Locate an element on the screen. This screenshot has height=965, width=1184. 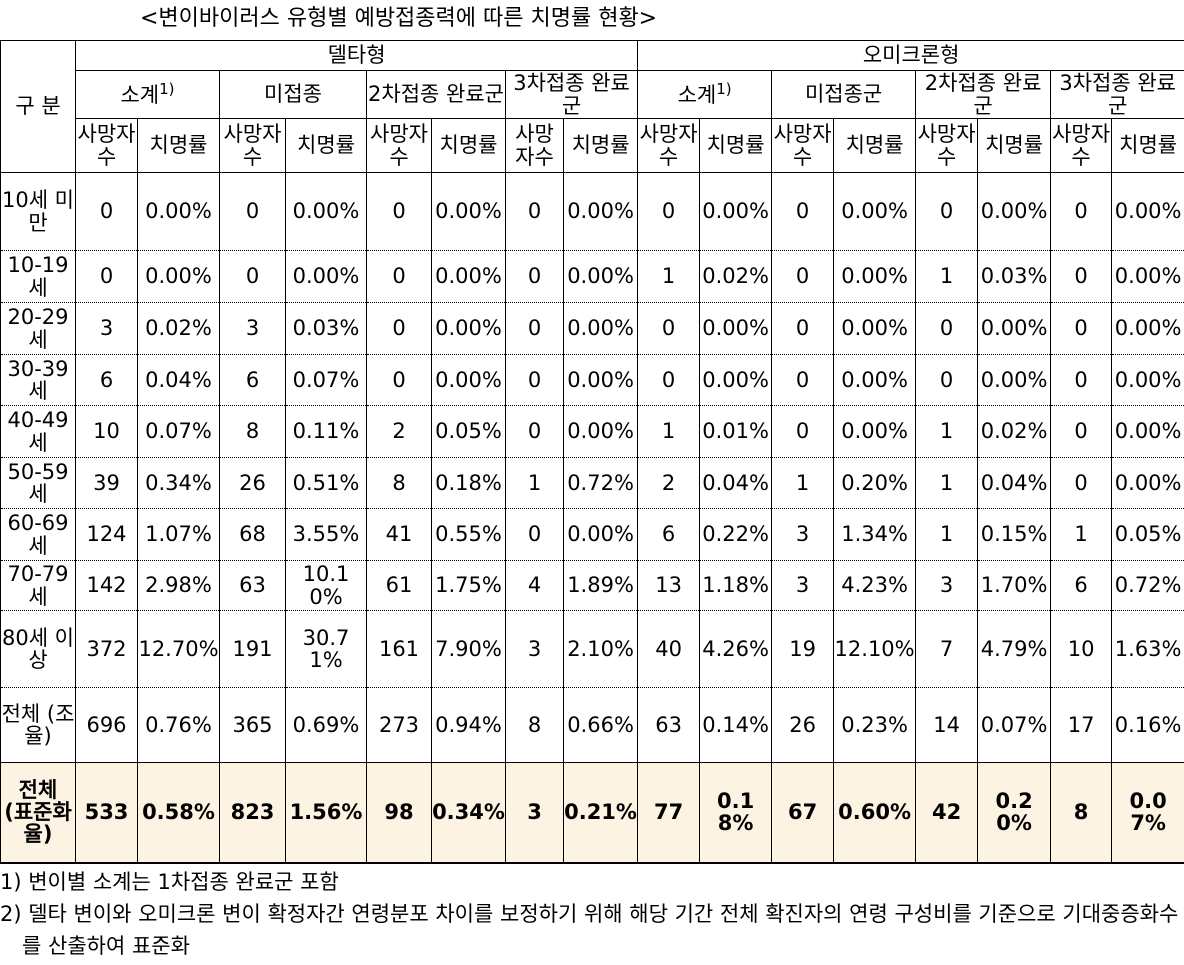
death-count: 2 is located at coordinates (399, 431).